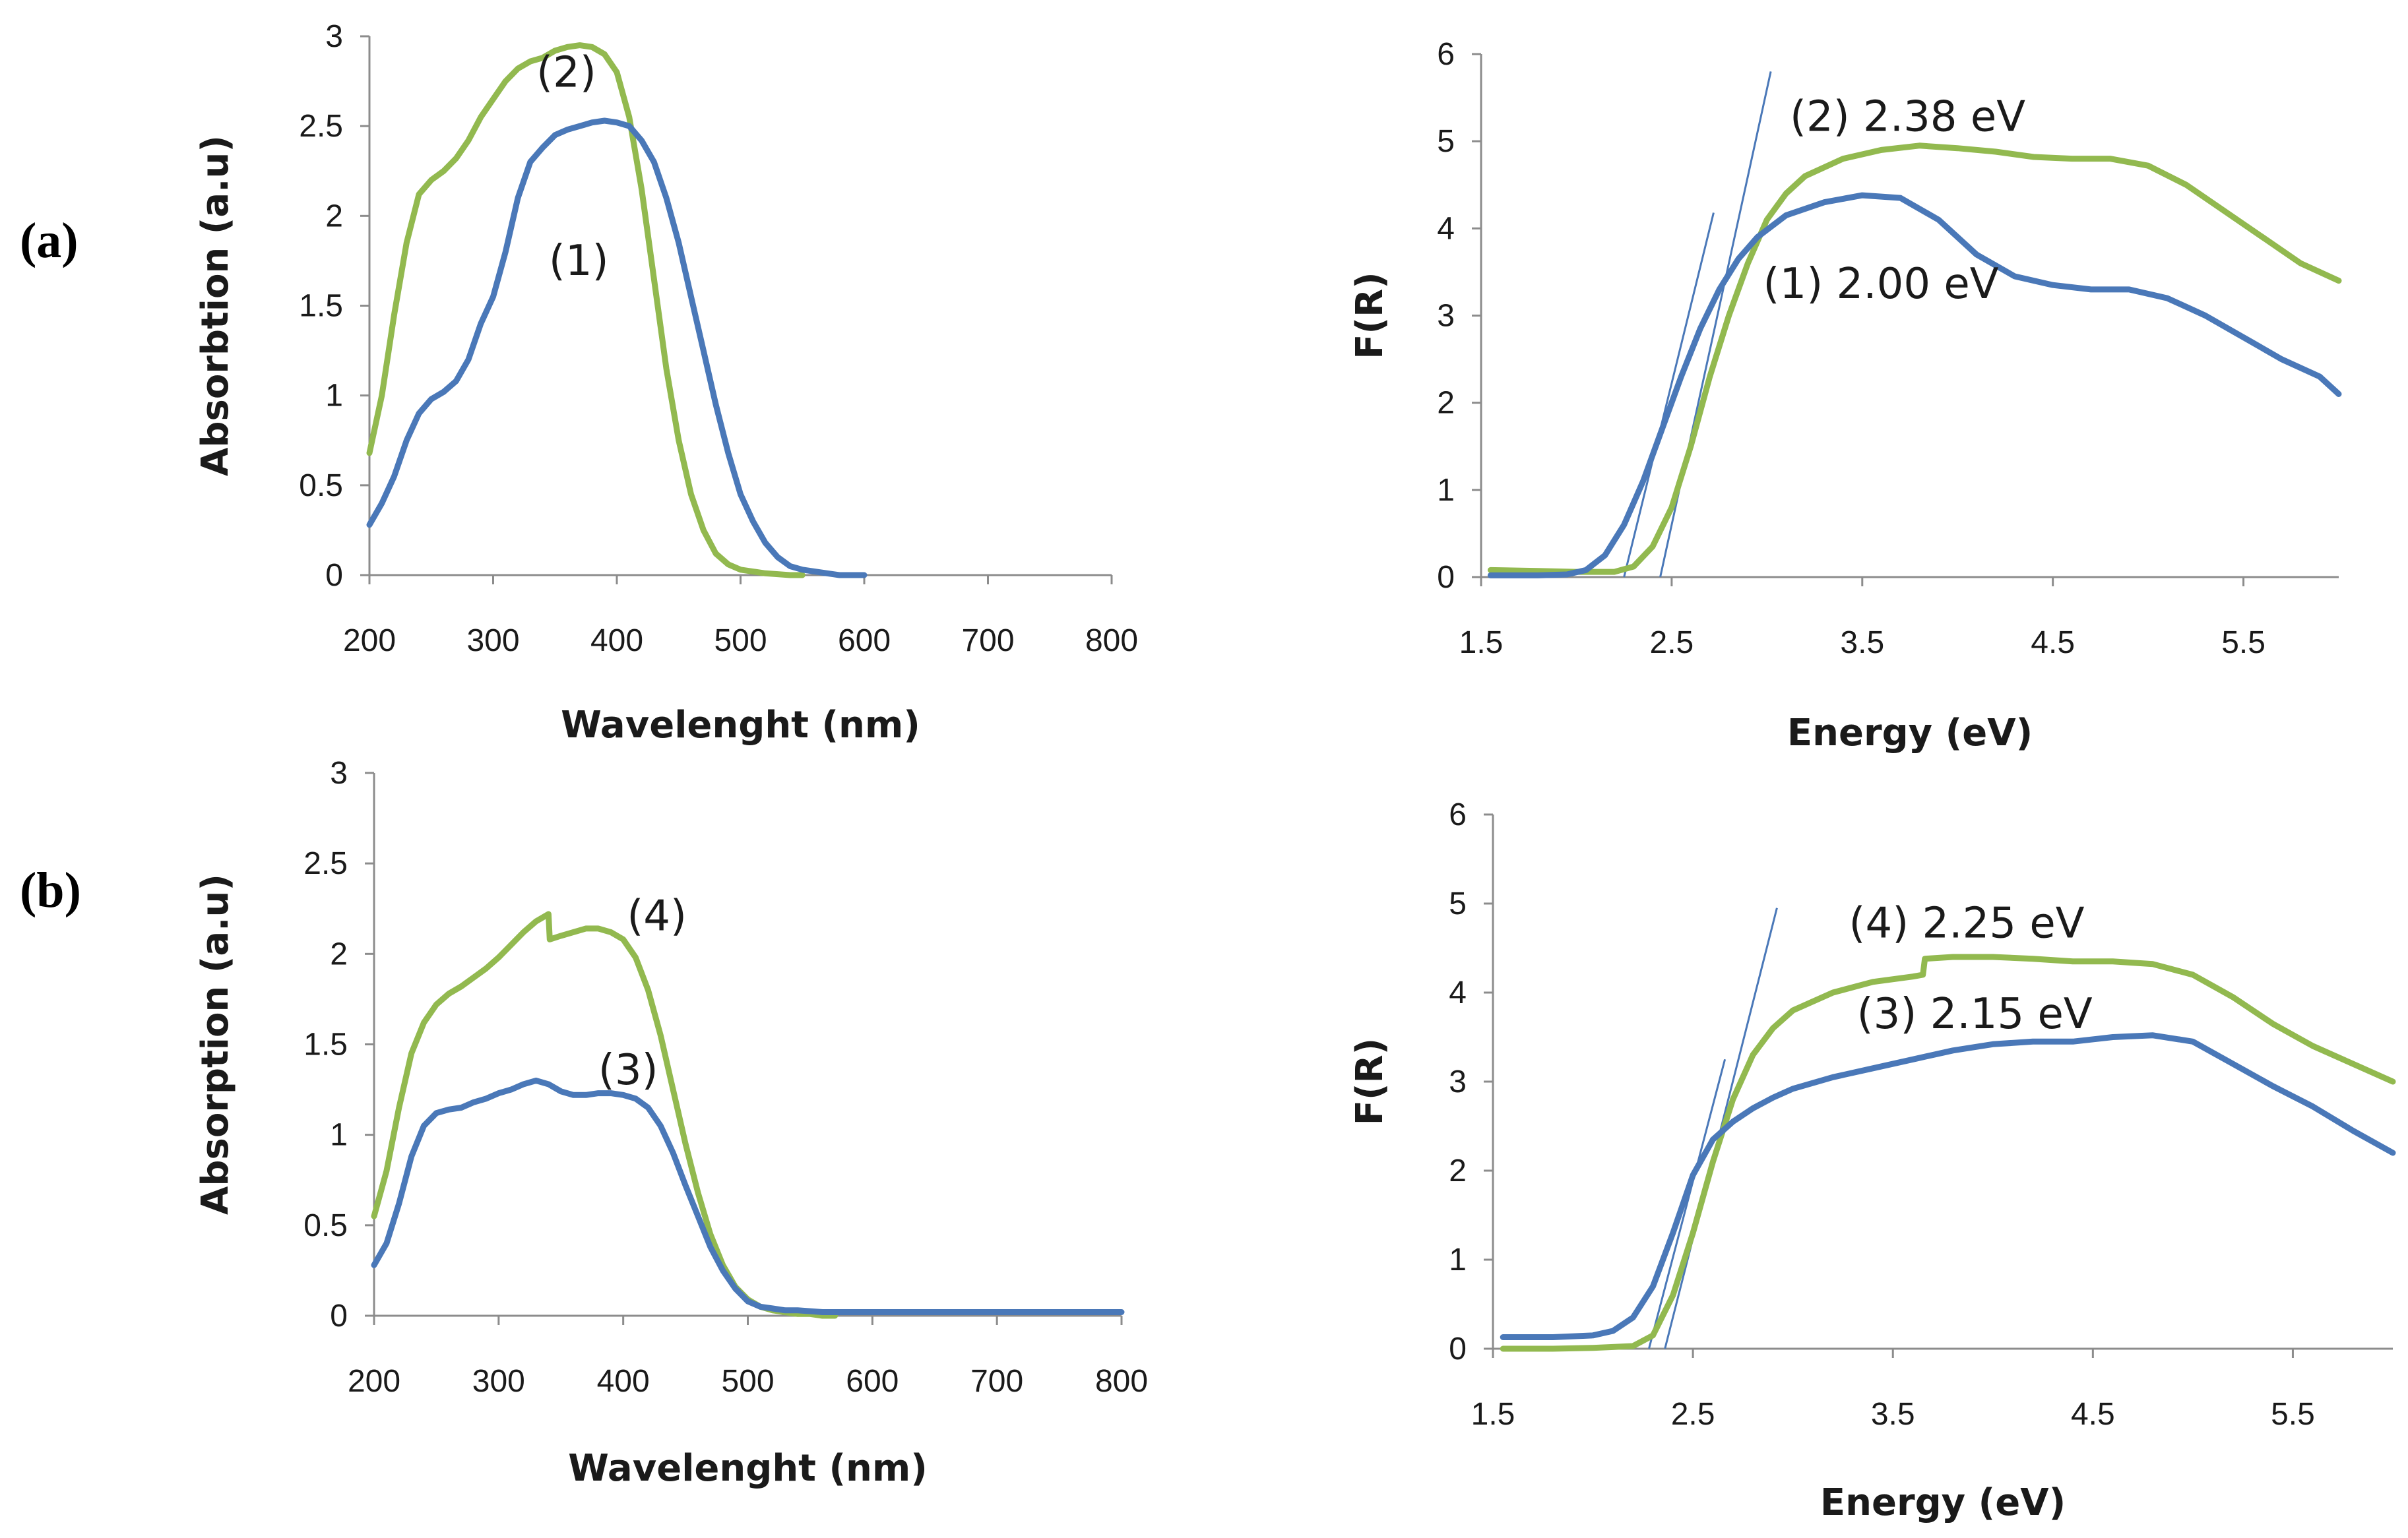 The height and width of the screenshot is (1538, 2408). Describe the element at coordinates (1907, 117) in the screenshot. I see `series-annotation: (2) 2.38 eV` at that location.